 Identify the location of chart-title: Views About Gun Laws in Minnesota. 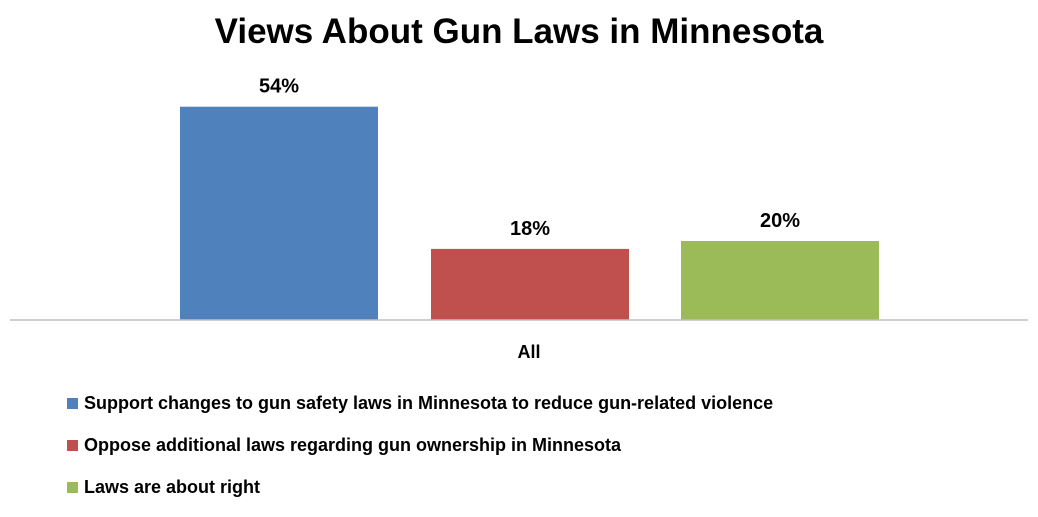
(519, 31).